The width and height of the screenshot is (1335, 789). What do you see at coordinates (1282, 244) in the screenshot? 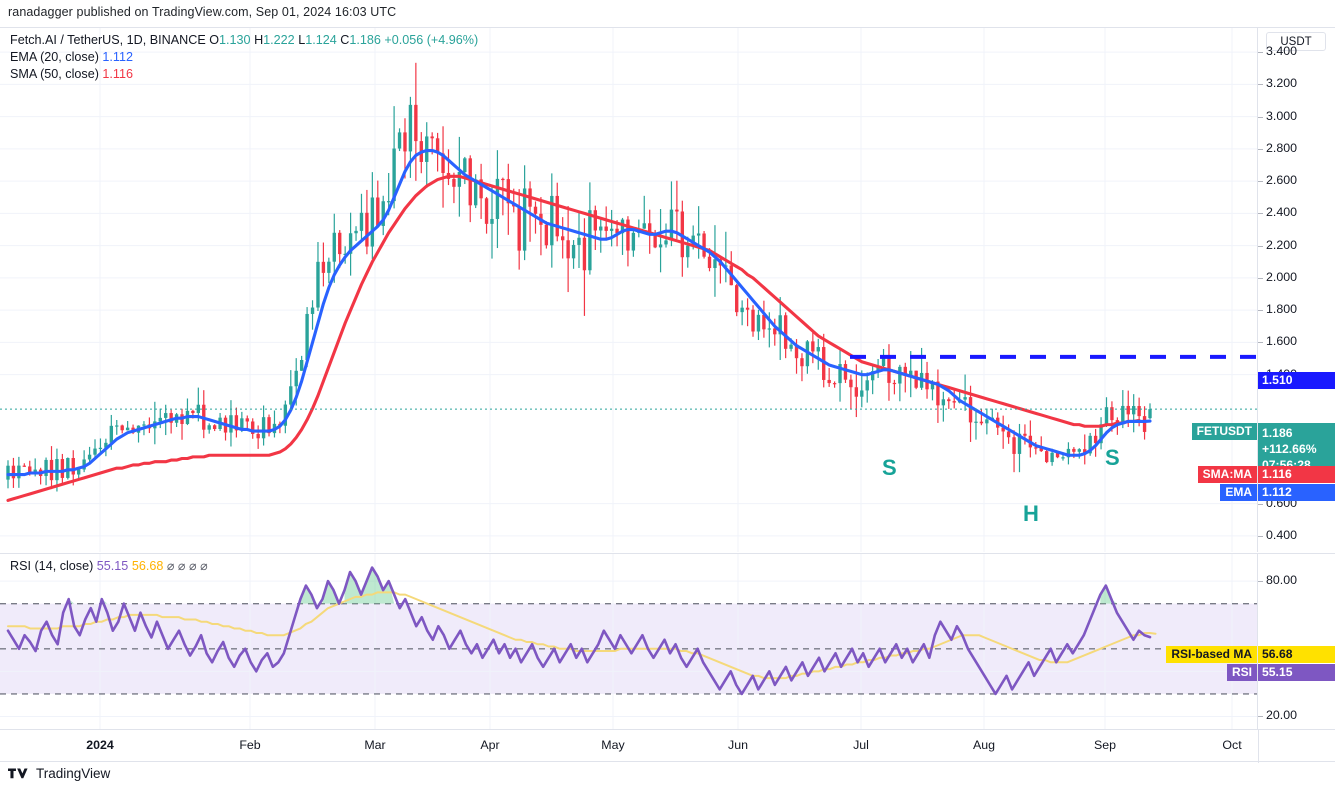
I see `price-axis-tick: 2.200` at bounding box center [1282, 244].